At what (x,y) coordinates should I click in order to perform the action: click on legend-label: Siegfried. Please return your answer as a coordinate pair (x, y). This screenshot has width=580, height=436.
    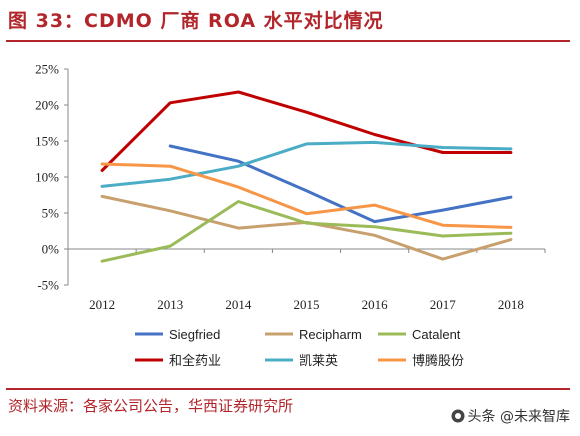
    Looking at the image, I should click on (194, 334).